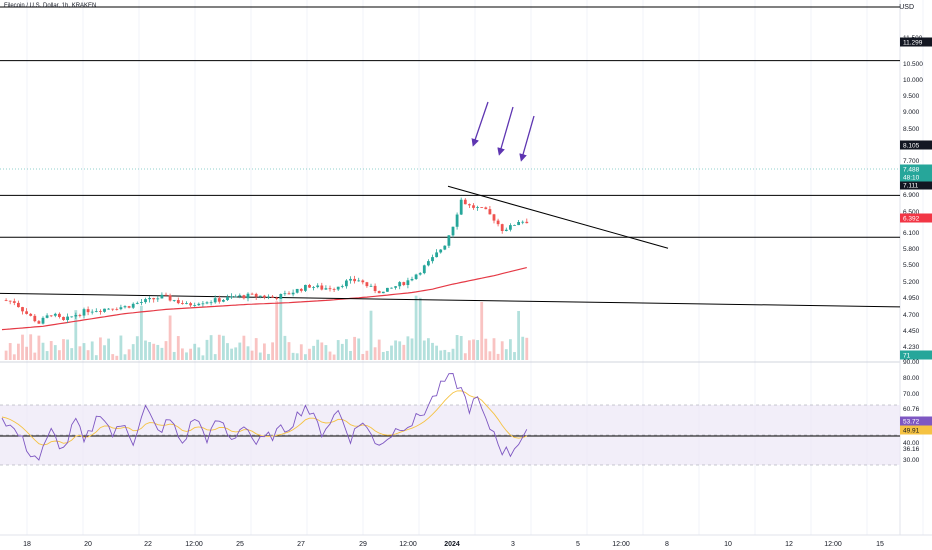 The width and height of the screenshot is (932, 550). What do you see at coordinates (916, 185) in the screenshot?
I see `tag-level-low-bg` at bounding box center [916, 185].